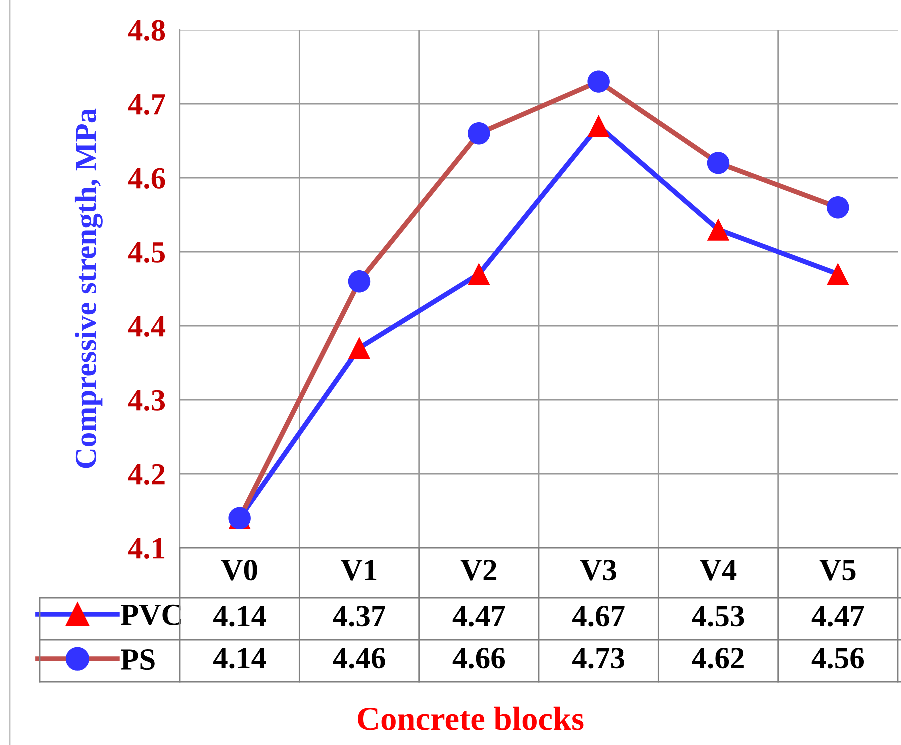 The image size is (901, 745). I want to click on data-label: 4.37, so click(359, 616).